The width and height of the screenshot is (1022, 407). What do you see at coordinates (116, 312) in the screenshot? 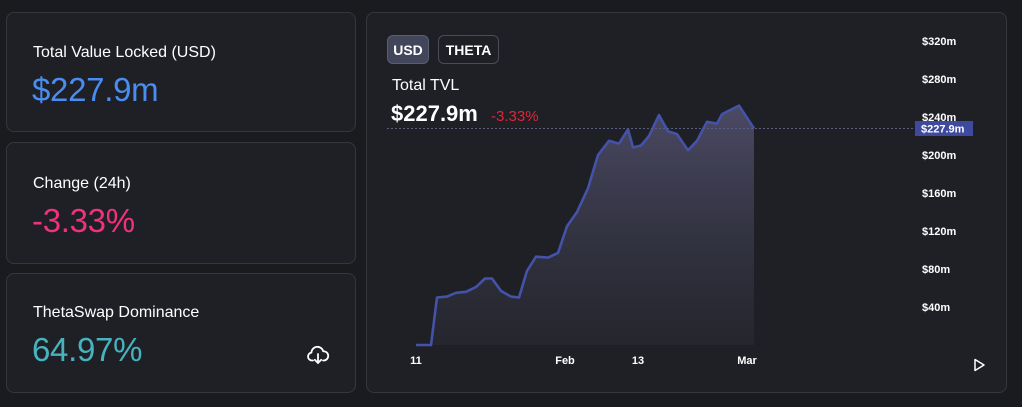
I see `dominance-label: ThetaSwap Dominance` at bounding box center [116, 312].